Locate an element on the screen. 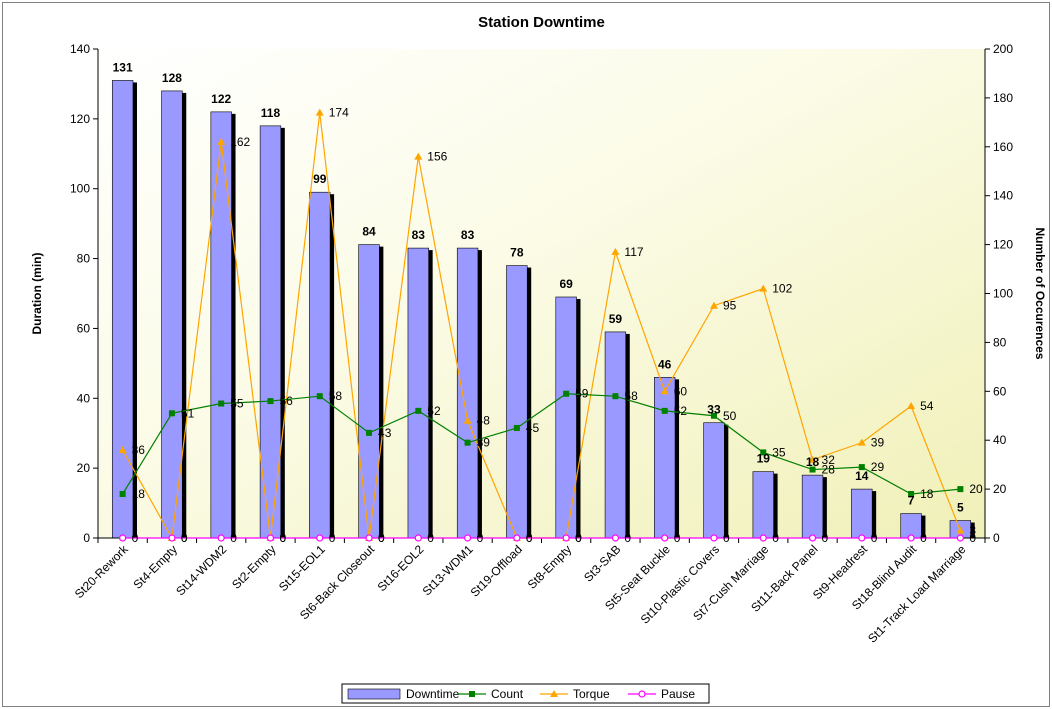  x-category-label: St20-Rework is located at coordinates (102, 572).